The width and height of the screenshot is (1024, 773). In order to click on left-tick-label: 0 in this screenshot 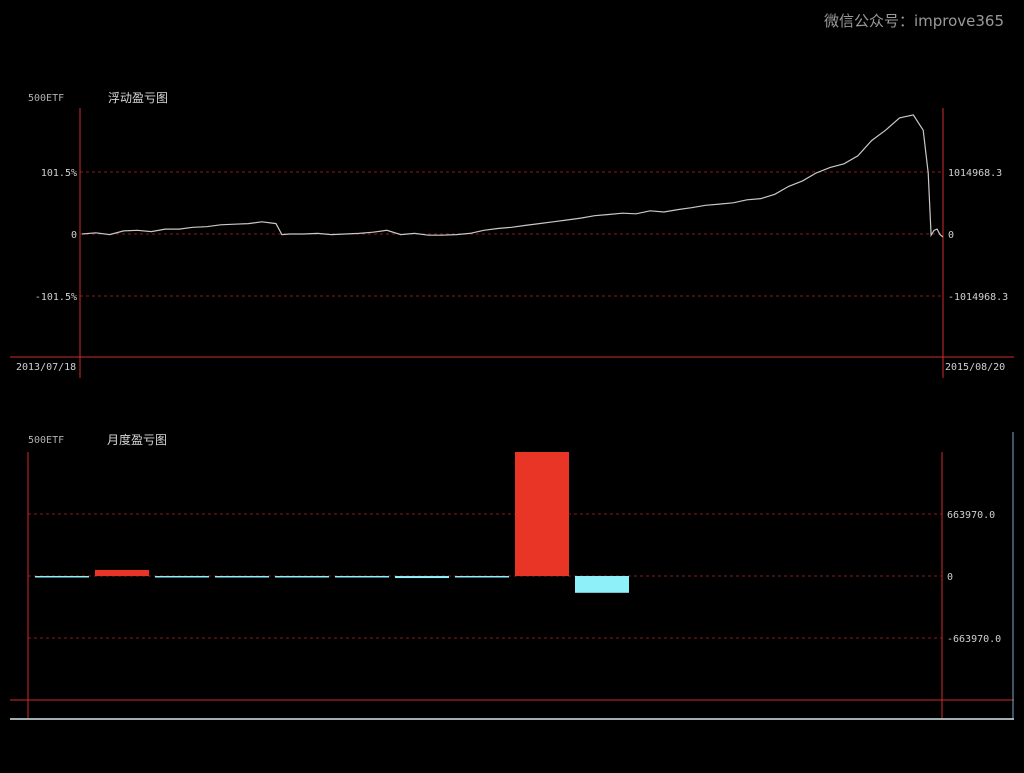, I will do `click(74, 235)`.